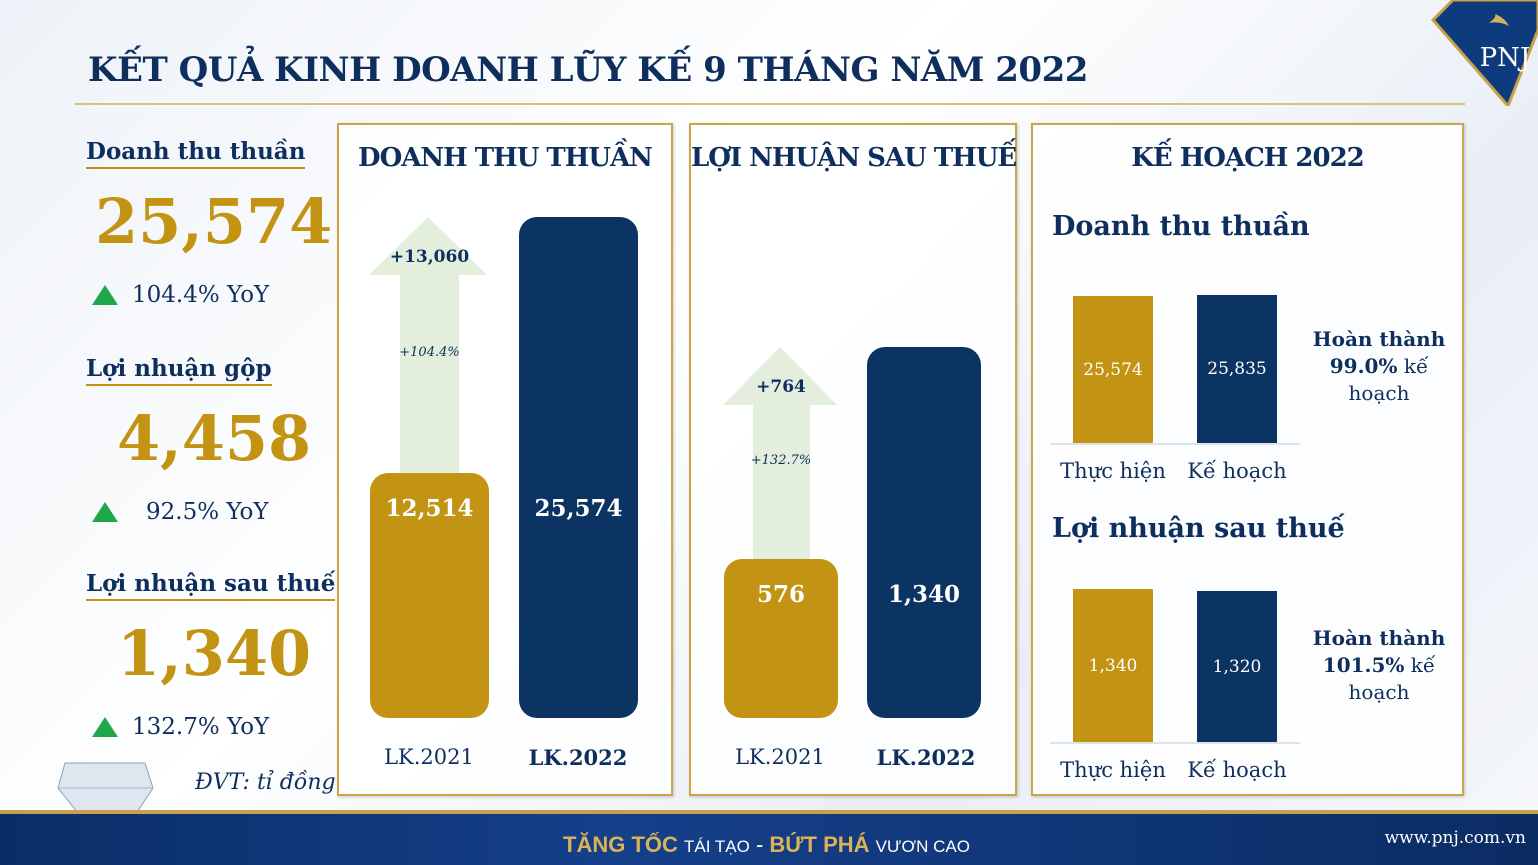 Image resolution: width=1538 pixels, height=865 pixels. I want to click on subchart-title: Lợi nhuận sau thuế, so click(1198, 528).